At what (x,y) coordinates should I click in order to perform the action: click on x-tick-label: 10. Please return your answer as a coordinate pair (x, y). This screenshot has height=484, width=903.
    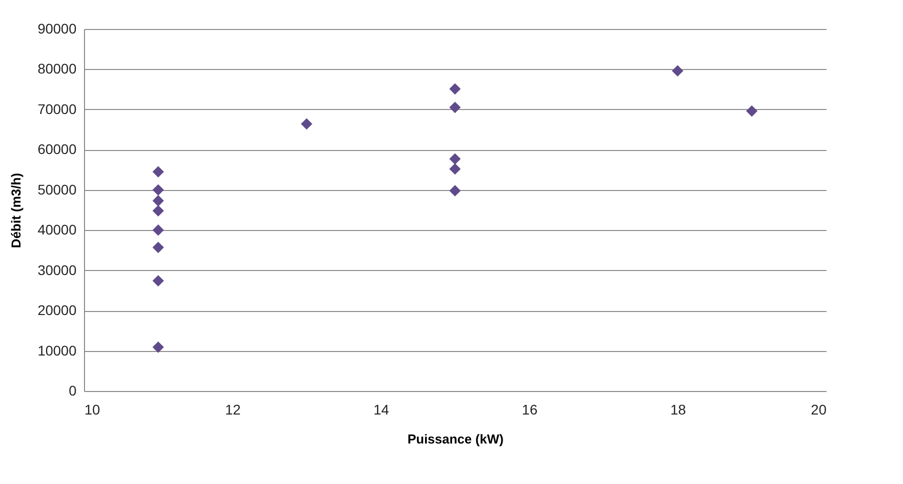
    Looking at the image, I should click on (92, 410).